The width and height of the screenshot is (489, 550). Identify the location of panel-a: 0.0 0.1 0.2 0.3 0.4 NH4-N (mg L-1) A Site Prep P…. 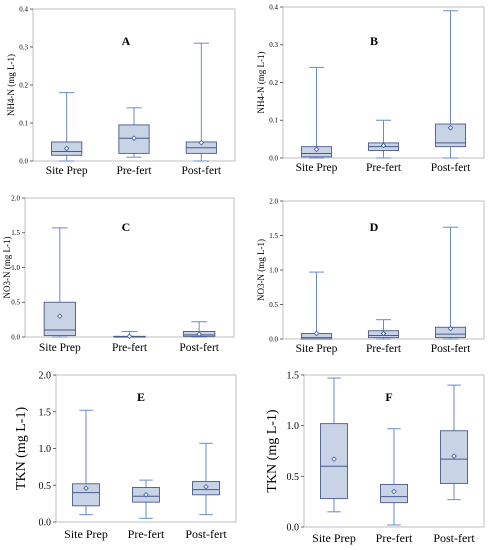
(121, 91).